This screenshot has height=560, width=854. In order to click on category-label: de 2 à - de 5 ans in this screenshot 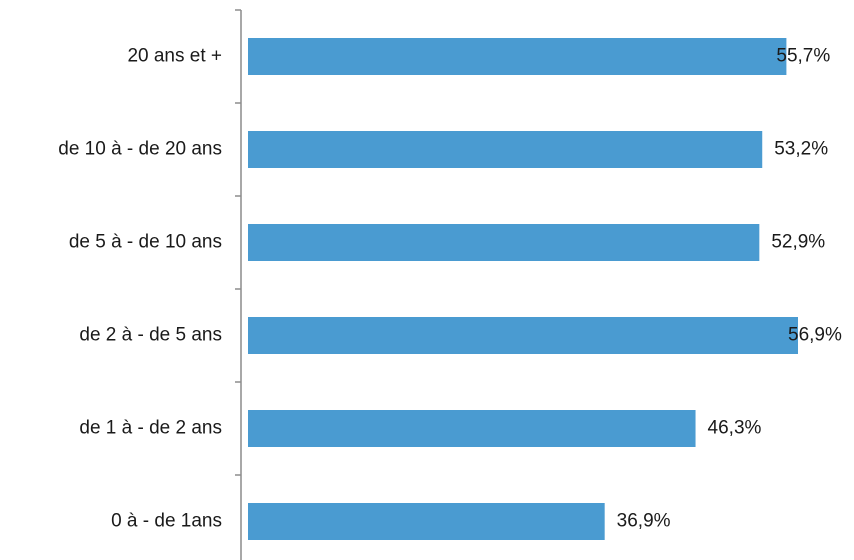, I will do `click(150, 335)`.